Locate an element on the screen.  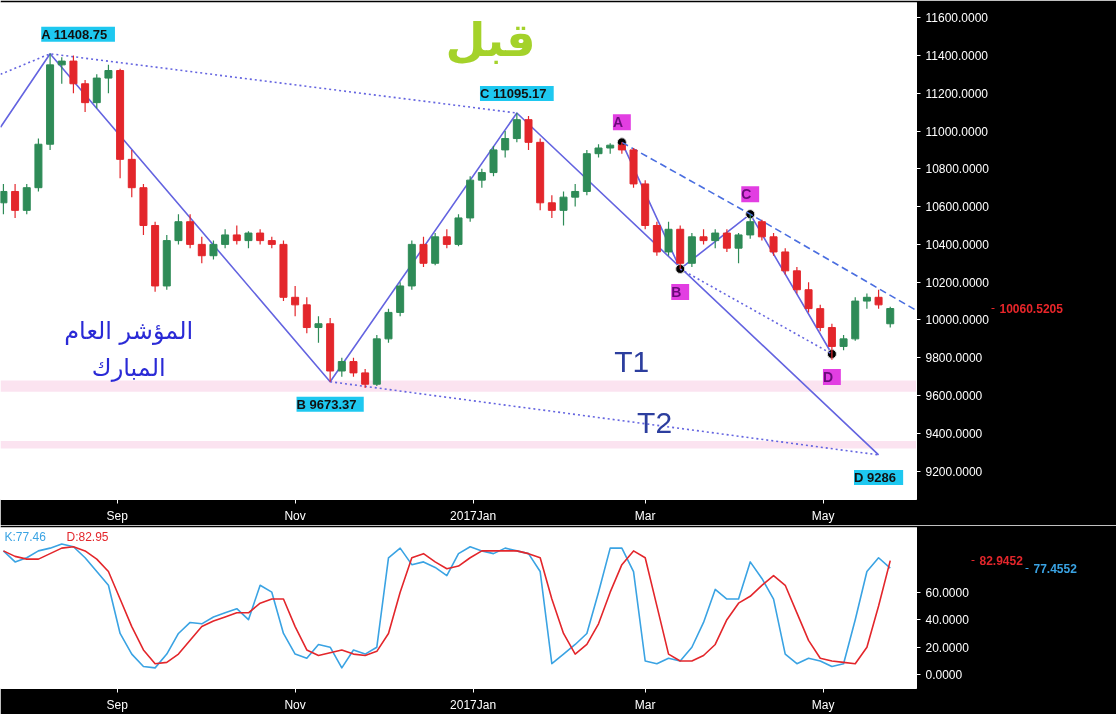
y-tick-label: 11000.0000 is located at coordinates (957, 131).